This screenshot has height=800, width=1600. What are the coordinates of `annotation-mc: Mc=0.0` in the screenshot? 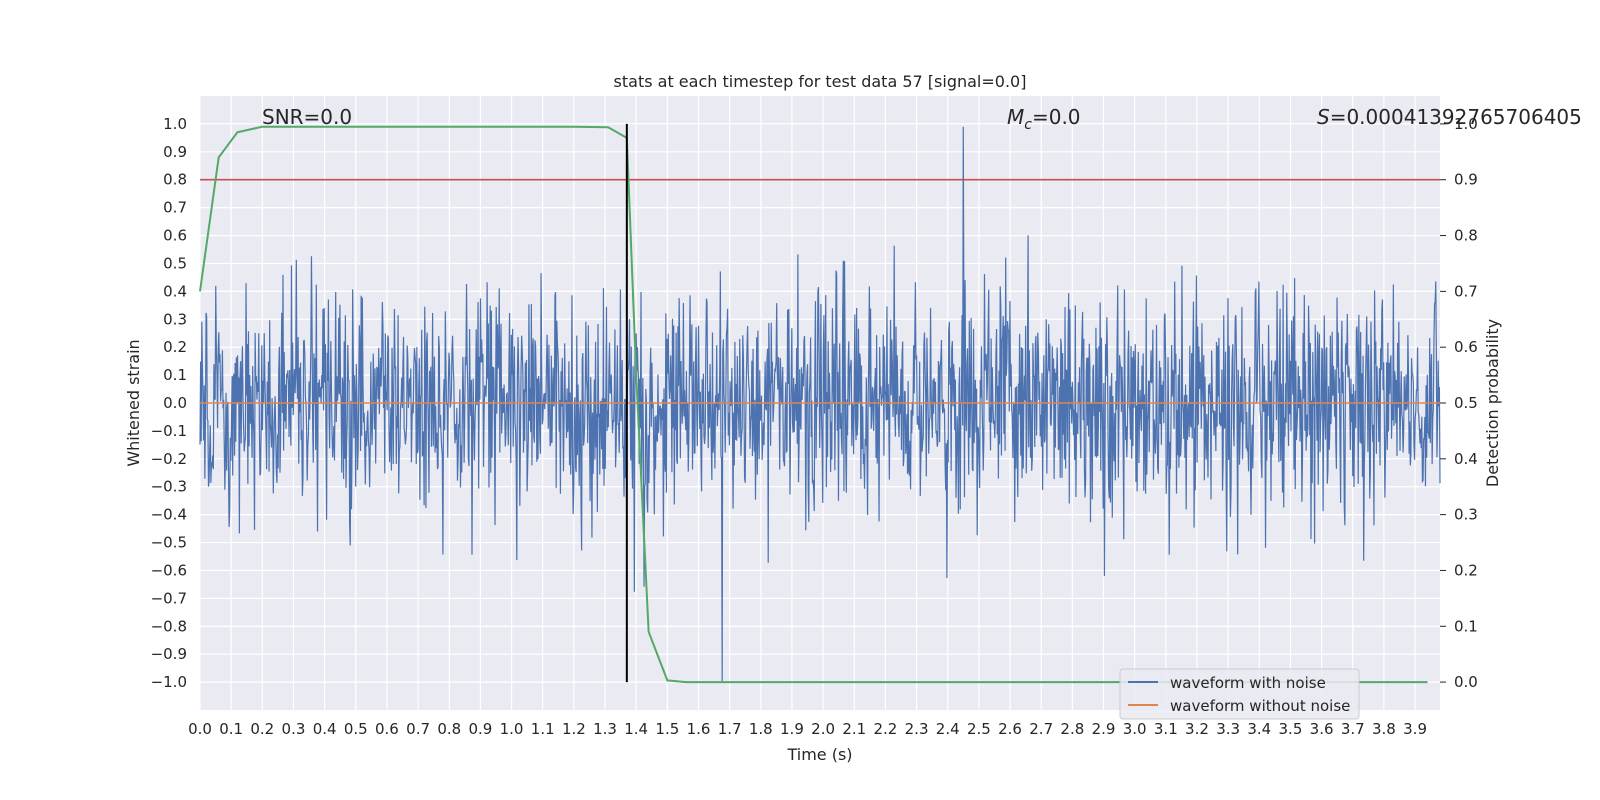 It's located at (1044, 119).